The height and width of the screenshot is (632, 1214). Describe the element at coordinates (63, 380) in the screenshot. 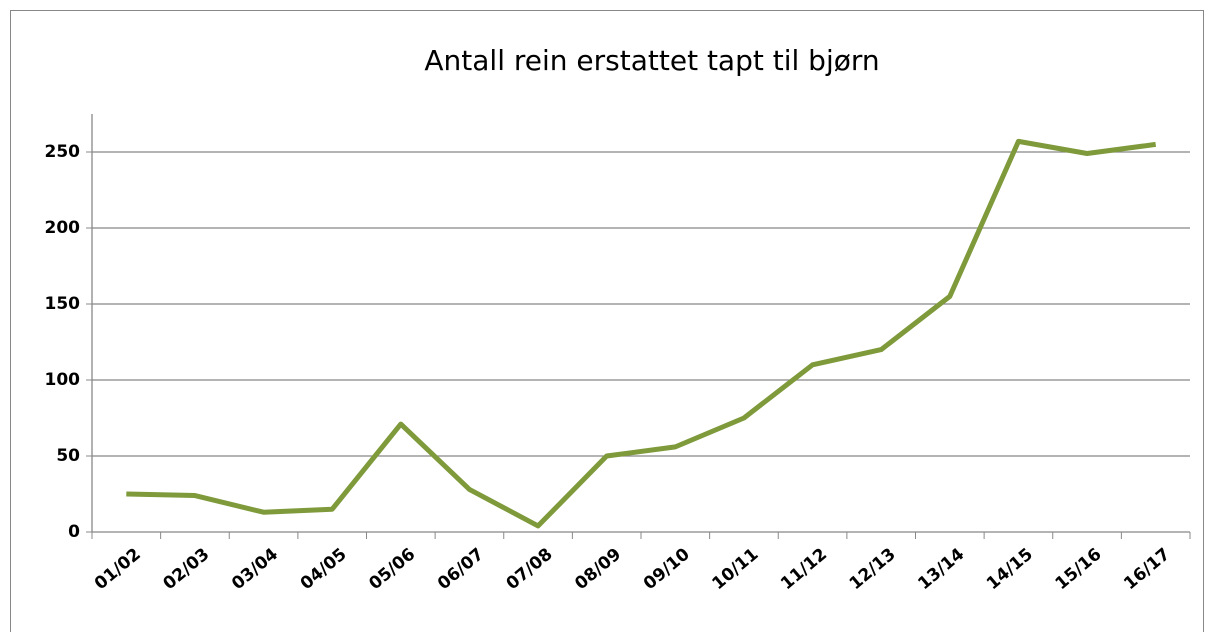

I see `y-tick-label: 100` at that location.